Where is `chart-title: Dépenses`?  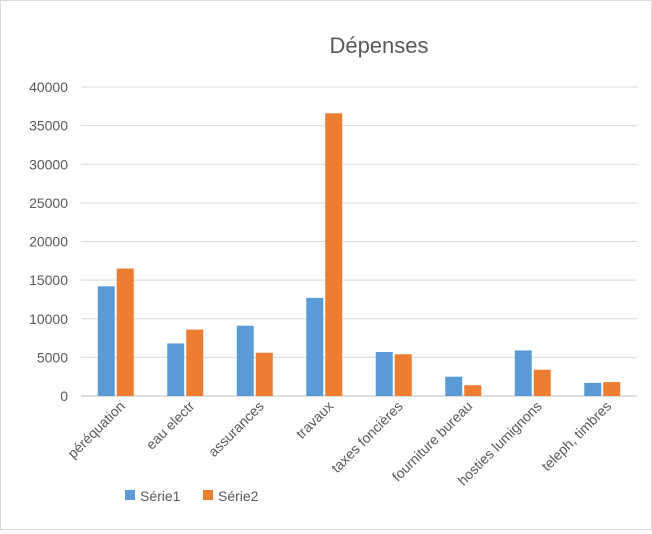 chart-title: Dépenses is located at coordinates (378, 45).